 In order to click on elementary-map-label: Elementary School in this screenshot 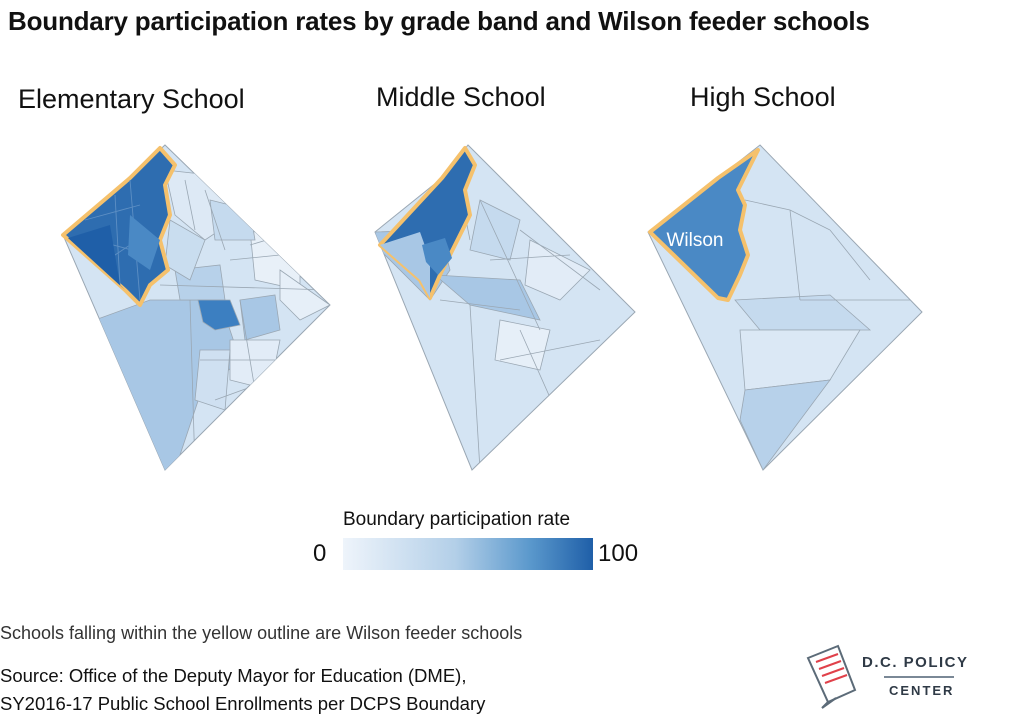, I will do `click(131, 99)`.